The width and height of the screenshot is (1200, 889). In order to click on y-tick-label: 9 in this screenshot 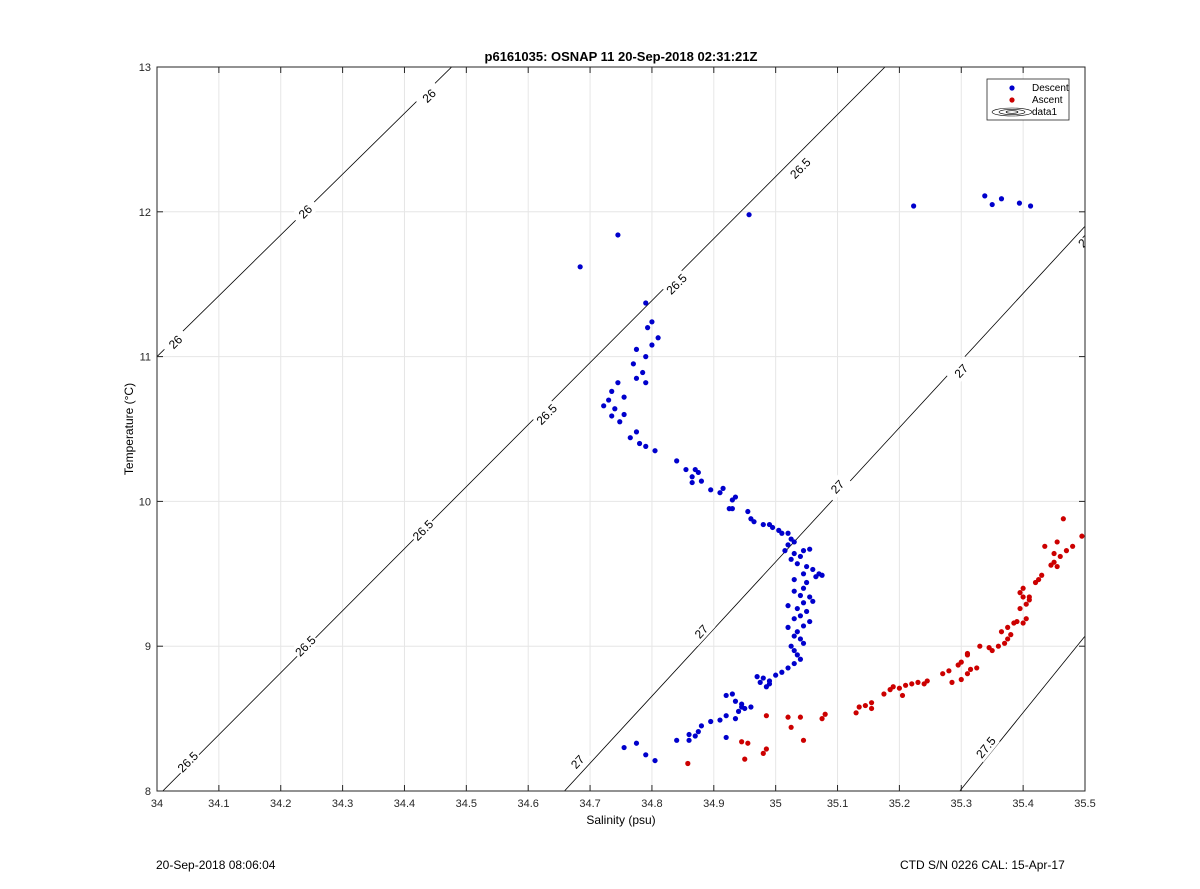, I will do `click(148, 647)`.